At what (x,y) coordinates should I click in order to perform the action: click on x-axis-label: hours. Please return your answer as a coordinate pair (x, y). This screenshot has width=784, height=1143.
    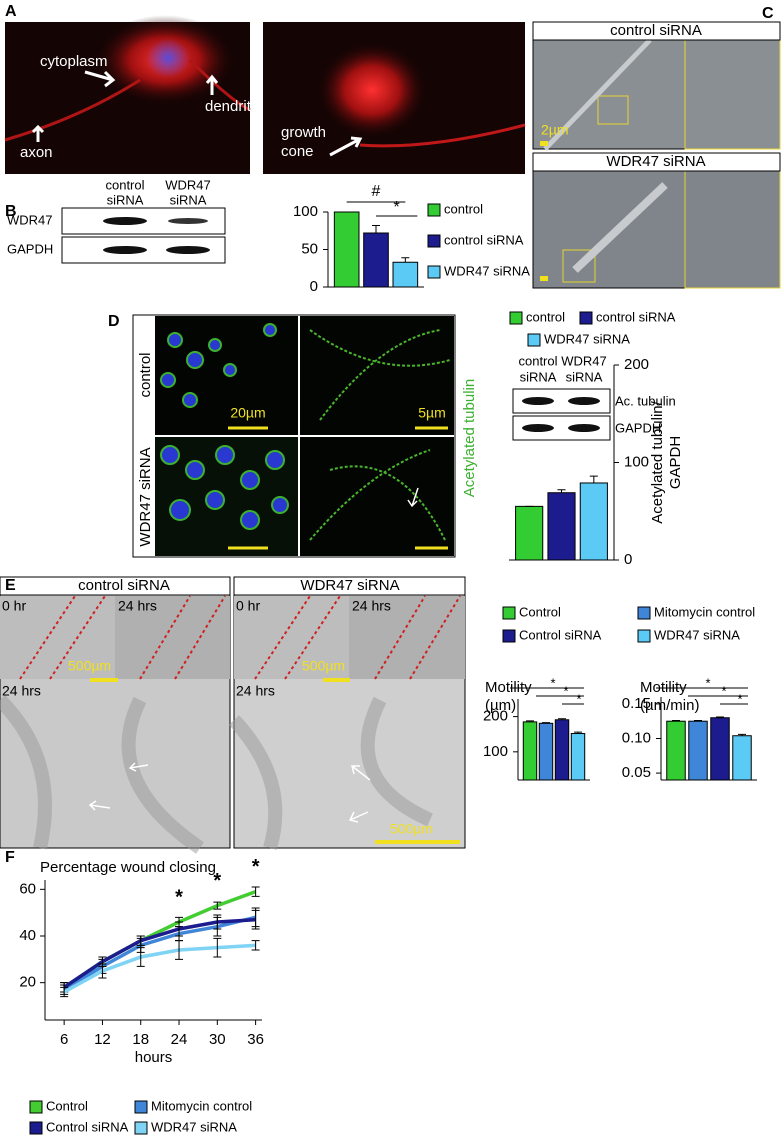
    Looking at the image, I should click on (154, 1057).